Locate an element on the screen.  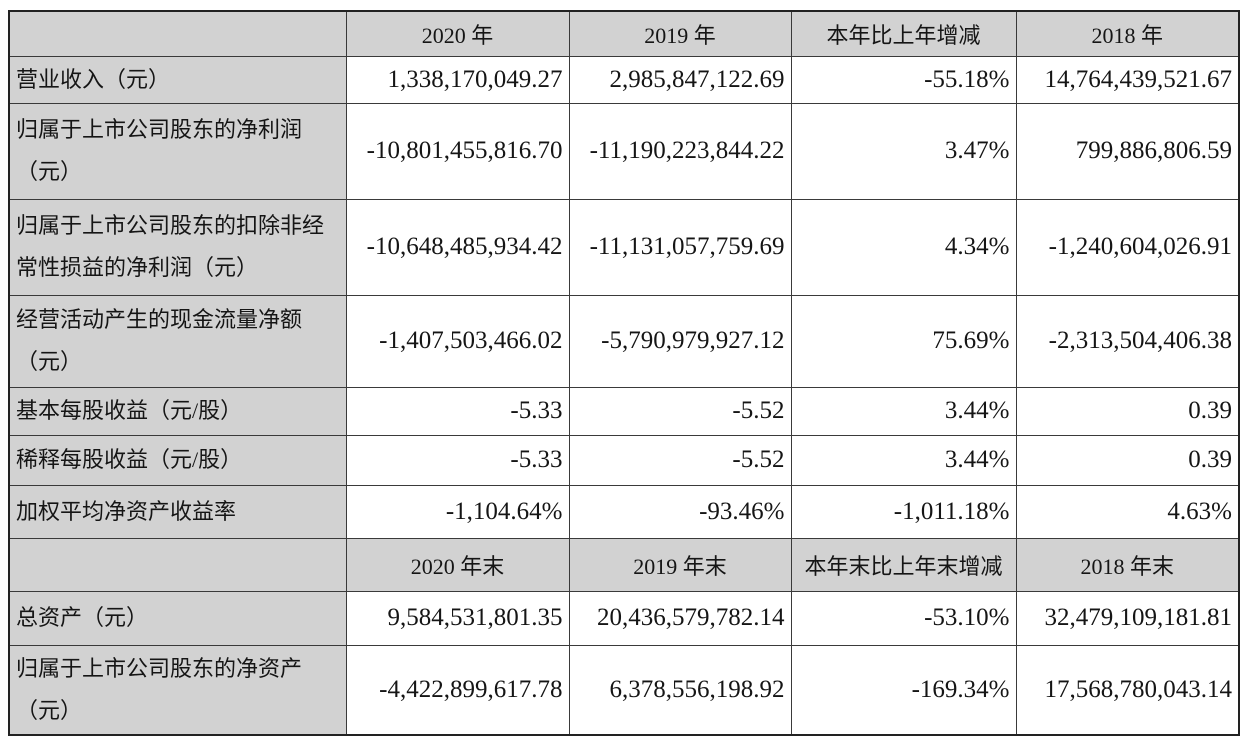
value-2018: 14,764,439,521.67 is located at coordinates (1127, 79).